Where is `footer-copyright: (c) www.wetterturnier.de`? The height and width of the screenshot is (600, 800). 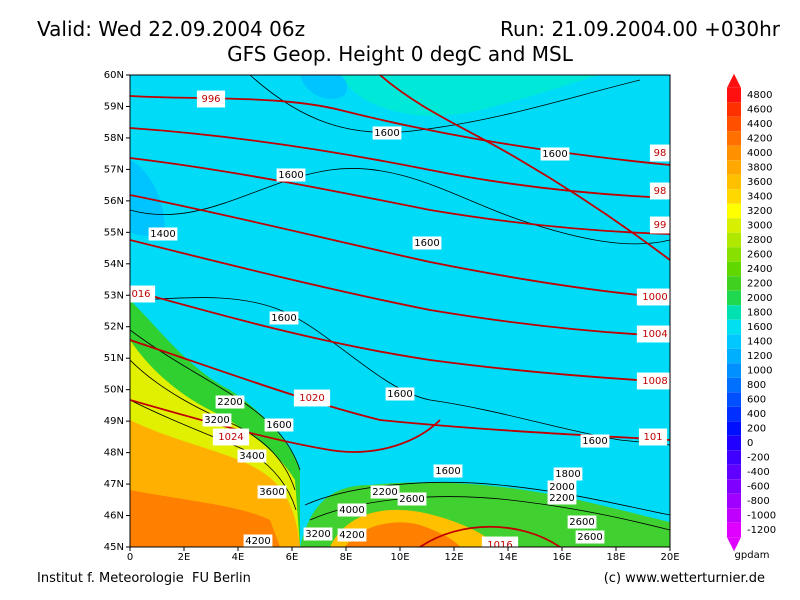 footer-copyright: (c) www.wetterturnier.de is located at coordinates (684, 578).